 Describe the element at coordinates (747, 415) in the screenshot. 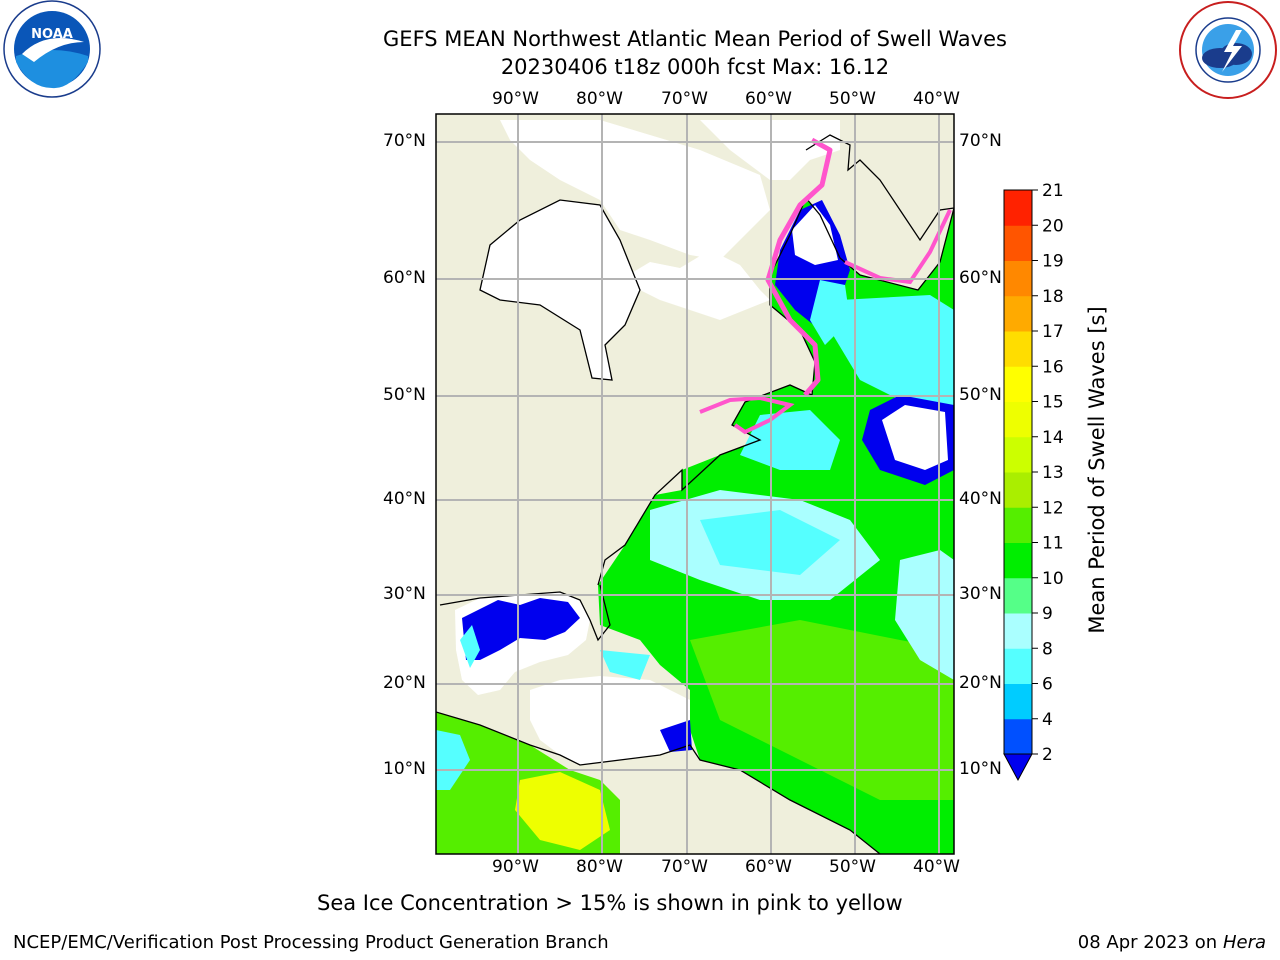

I see `sea-ice-edge-gulf-st-lawrence` at that location.